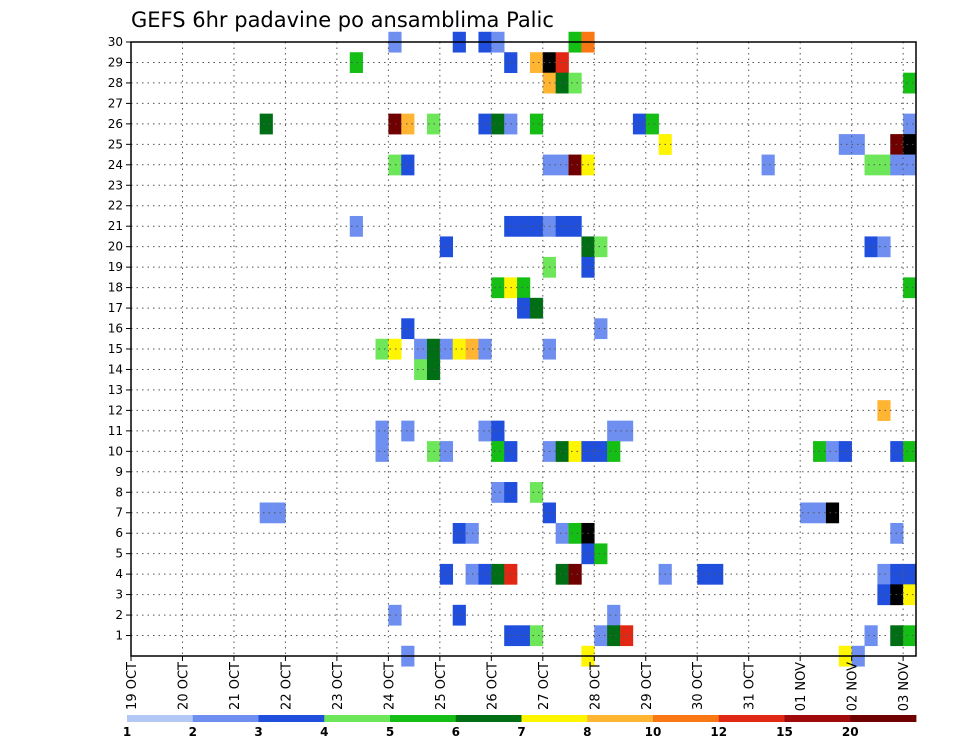  I want to click on y-tick-label: 19, so click(115, 267).